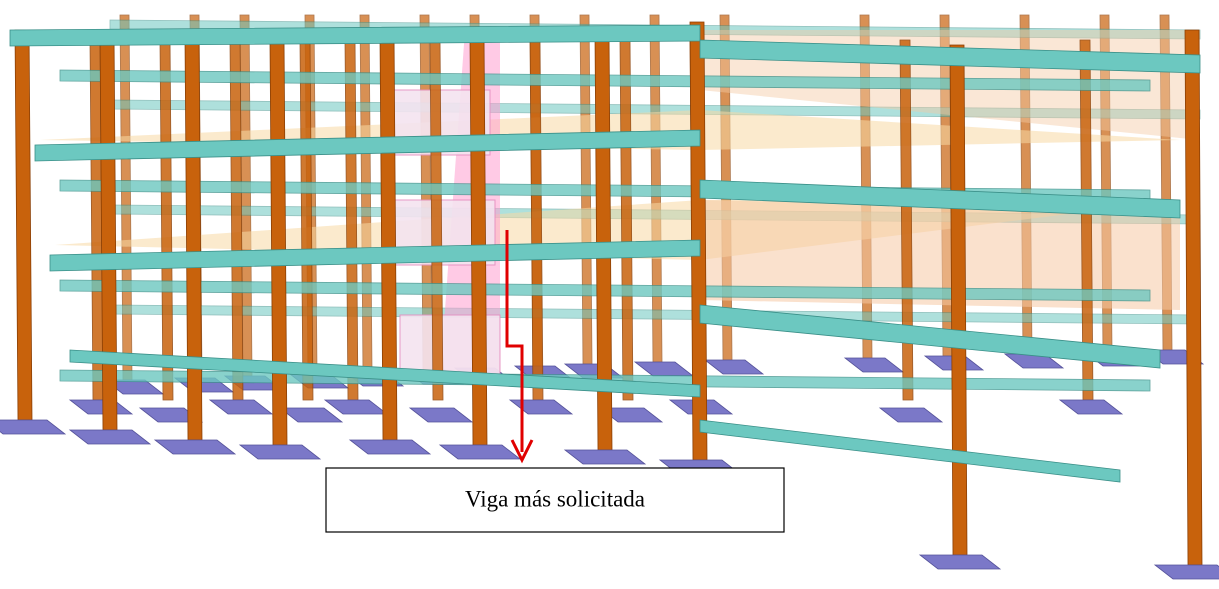 The image size is (1219, 589). Describe the element at coordinates (514, 341) in the screenshot. I see `arrow-line` at that location.